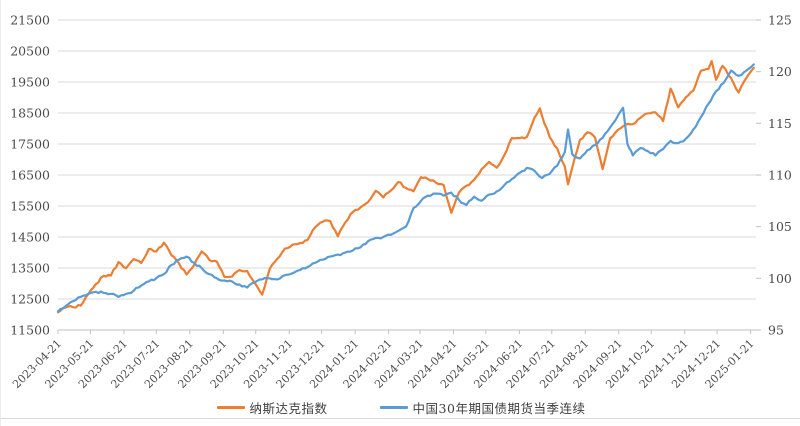  What do you see at coordinates (30, 113) in the screenshot?
I see `left-y-tick-label: 18500` at bounding box center [30, 113].